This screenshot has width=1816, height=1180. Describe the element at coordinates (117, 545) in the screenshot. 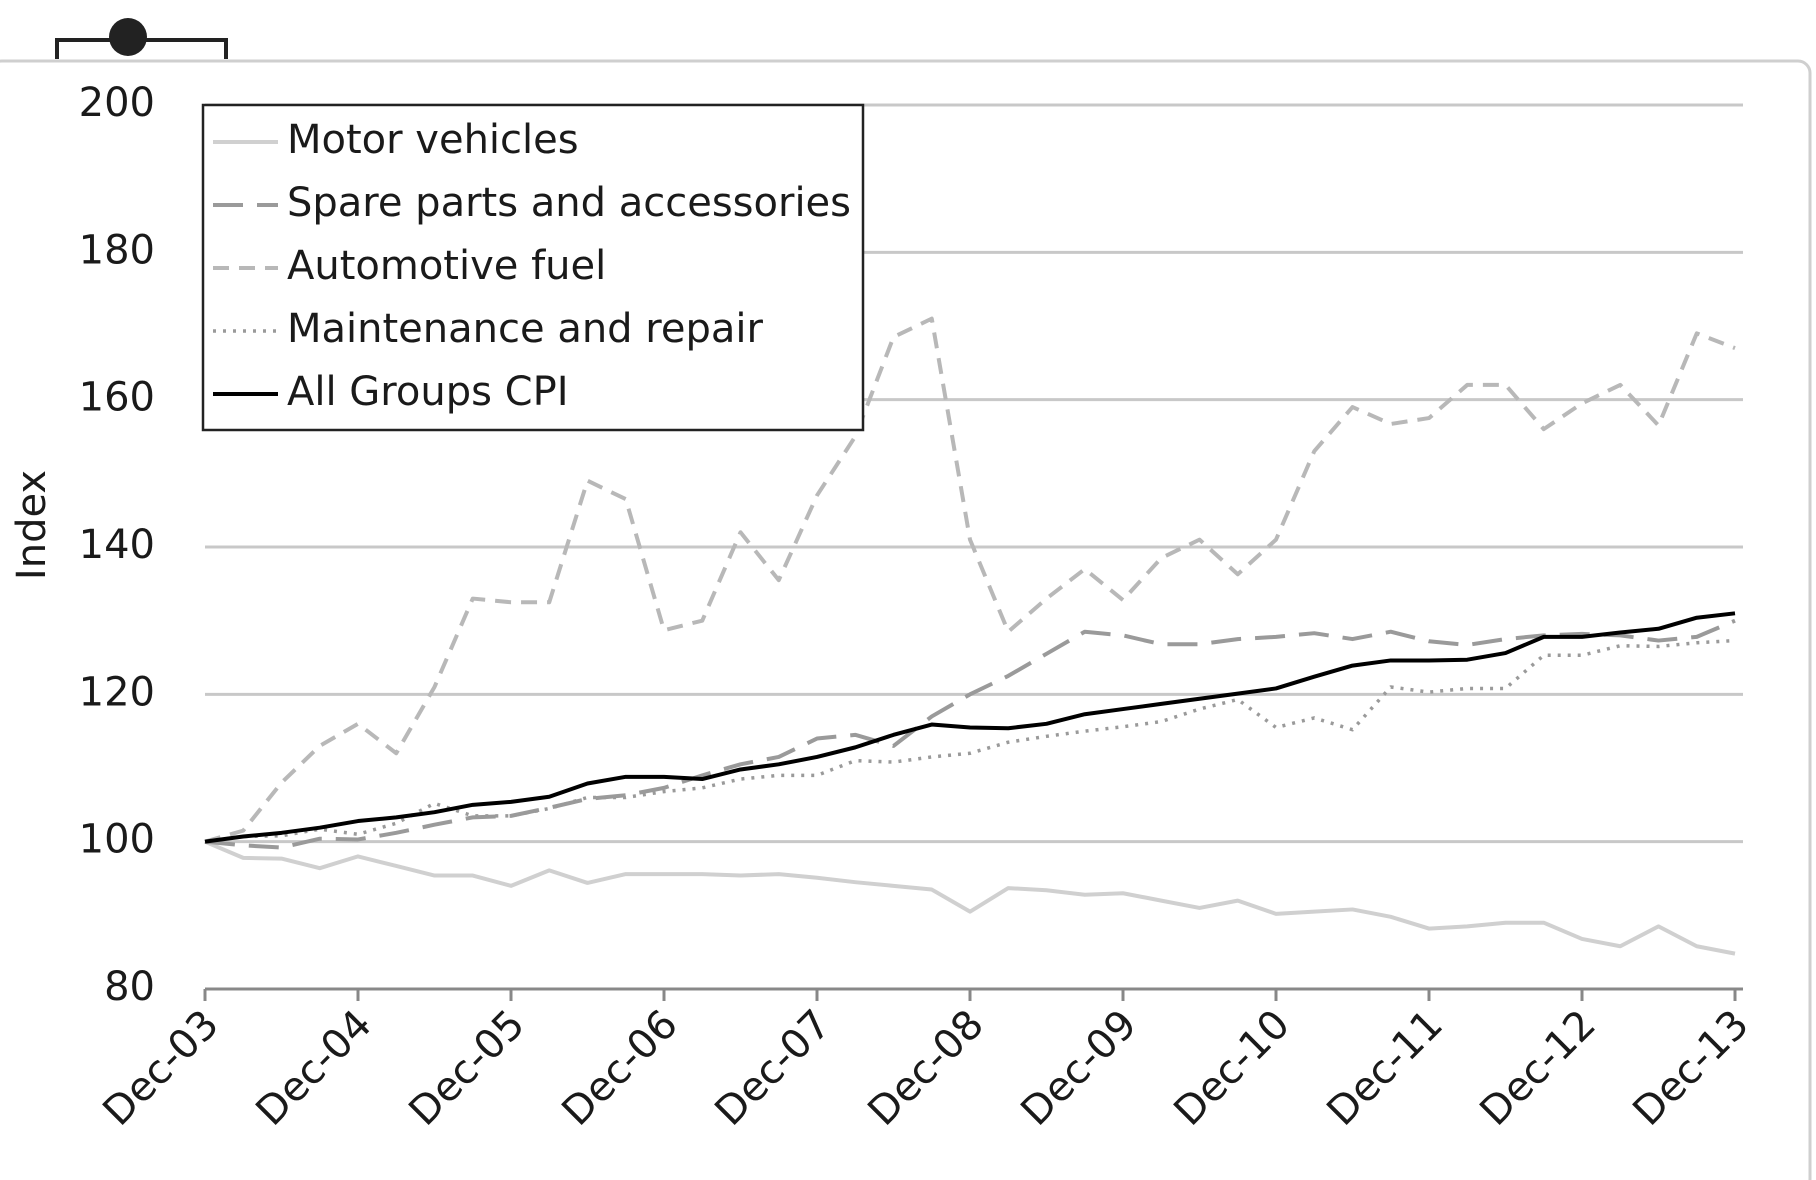

I see `y-tick-label: 140` at that location.